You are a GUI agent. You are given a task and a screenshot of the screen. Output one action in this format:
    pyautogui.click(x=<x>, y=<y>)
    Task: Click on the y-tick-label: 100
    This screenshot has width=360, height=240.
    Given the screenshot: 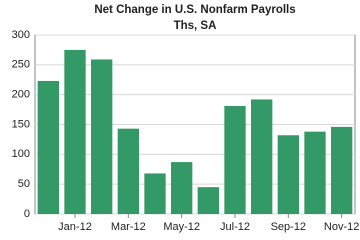 What is the action you would take?
    pyautogui.click(x=21, y=154)
    